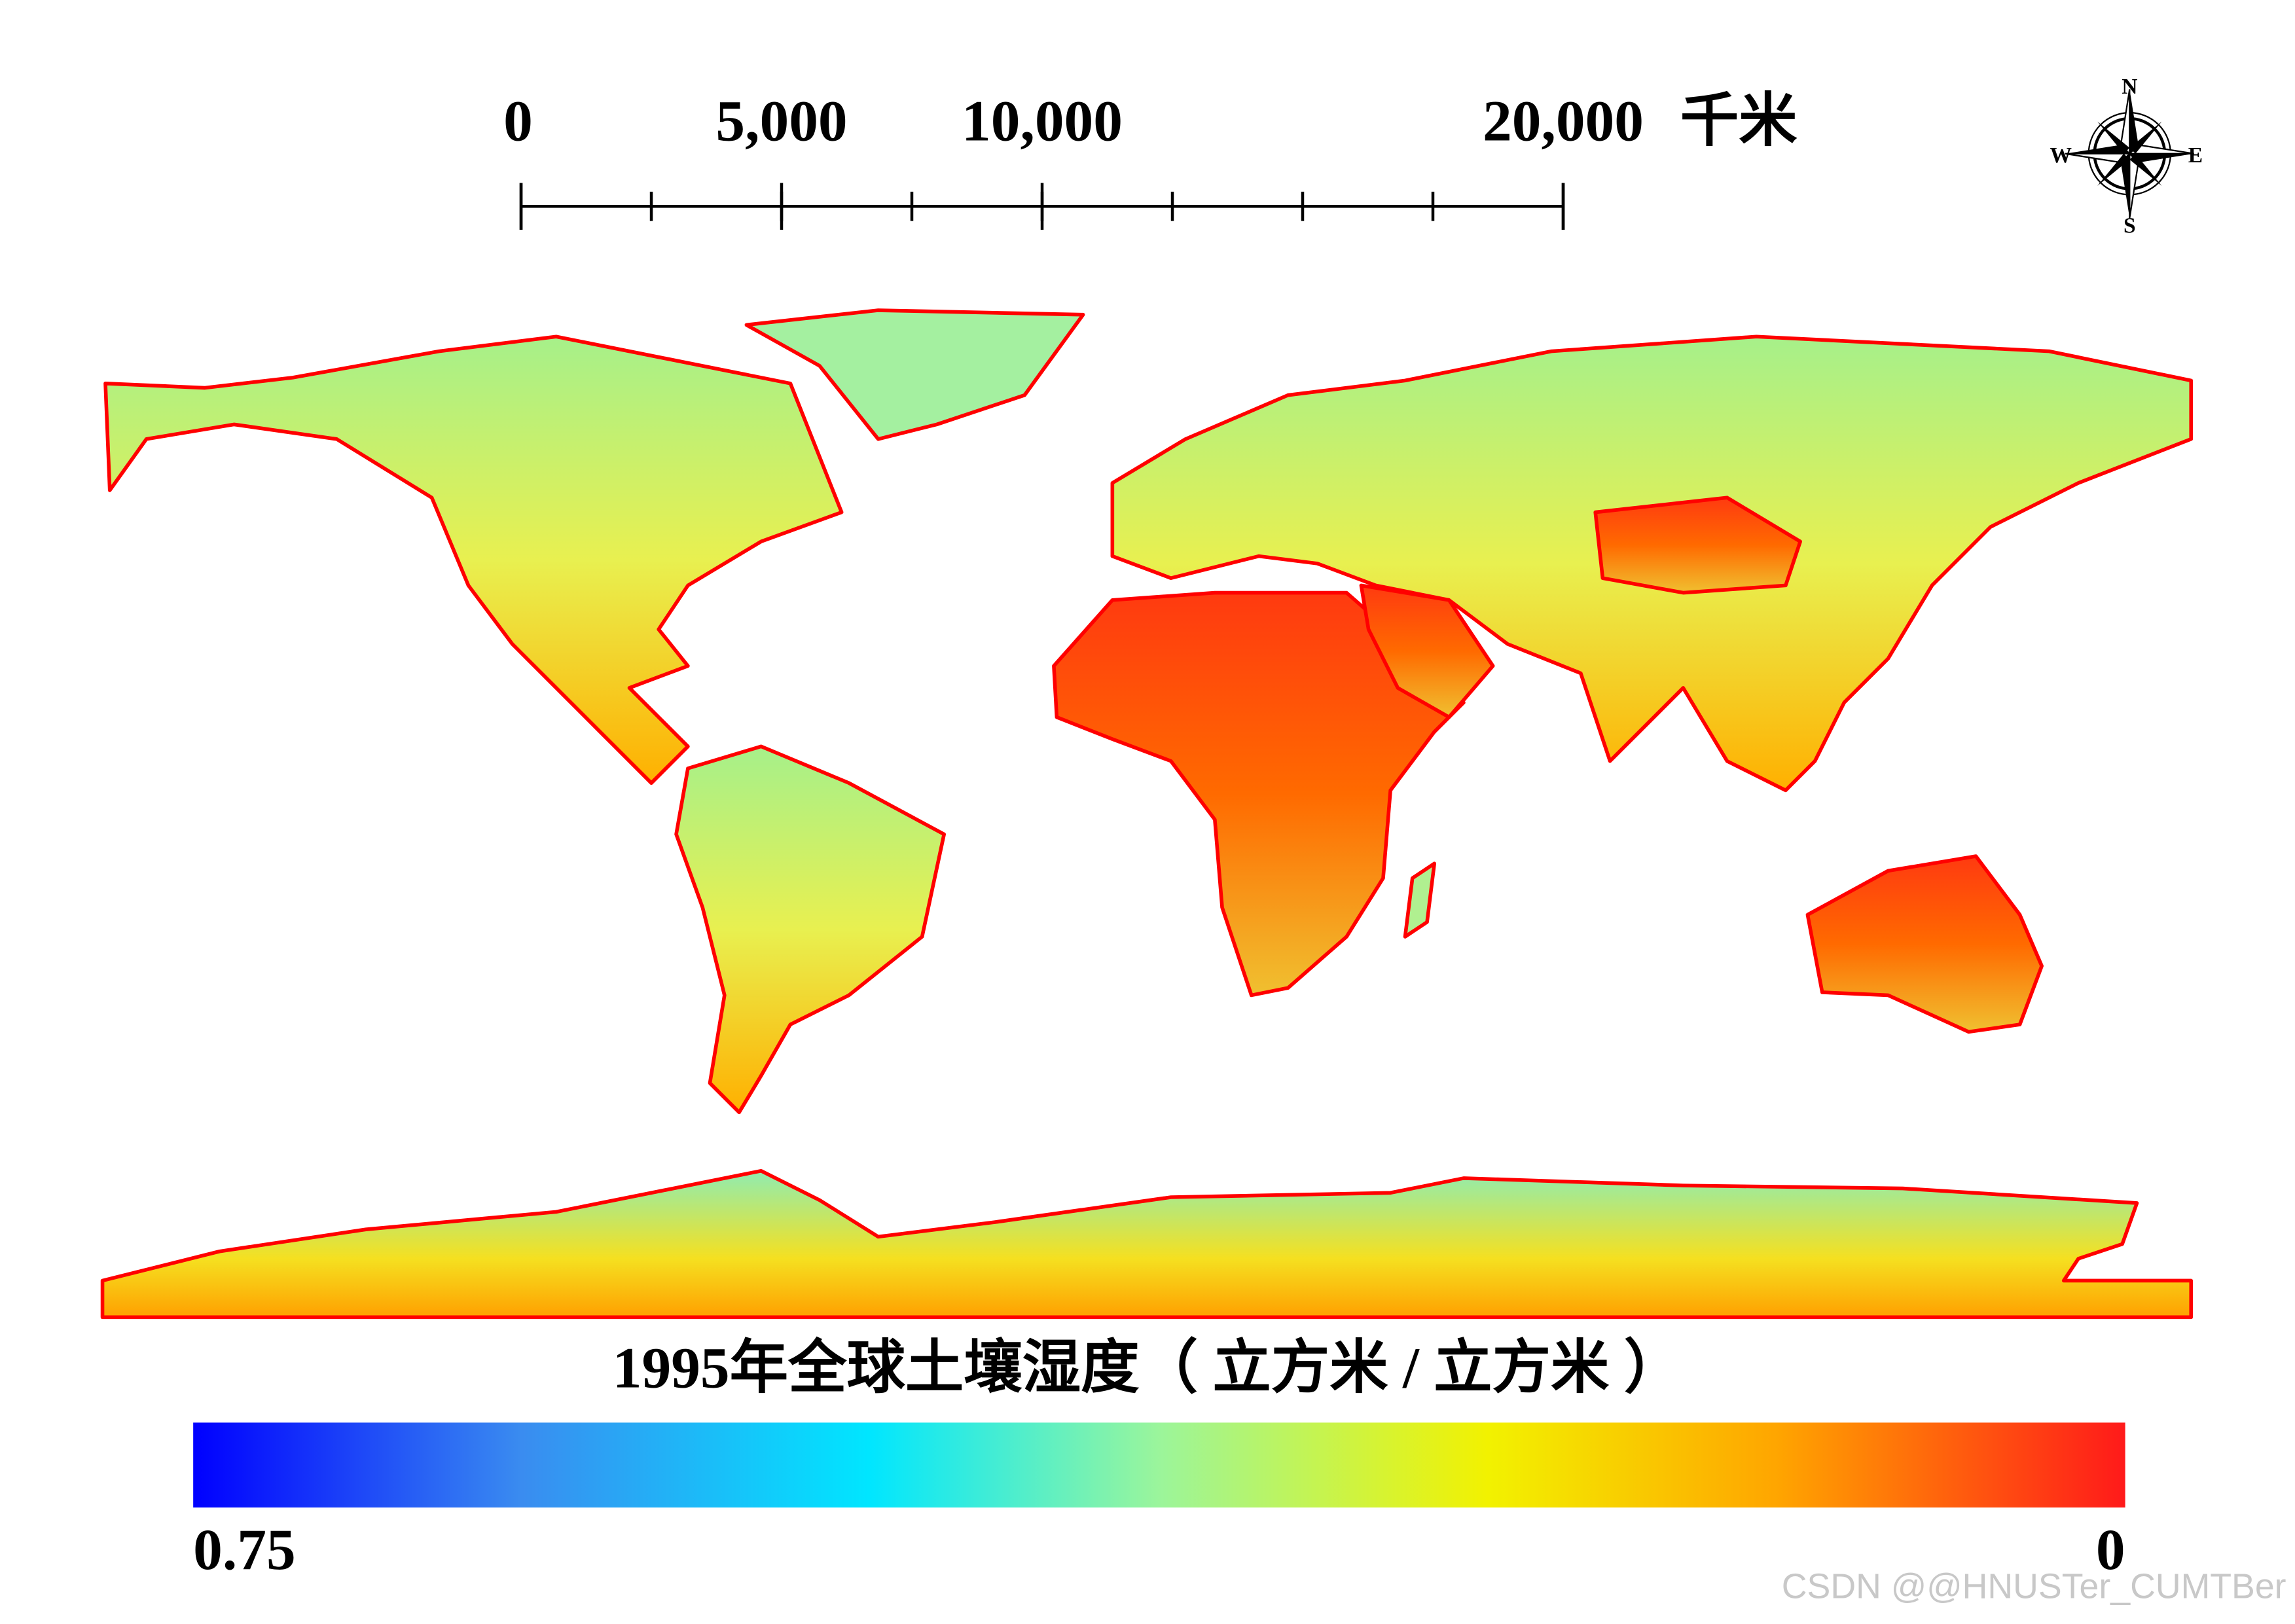 This screenshot has height=1624, width=2295. I want to click on africa, so click(1259, 794).